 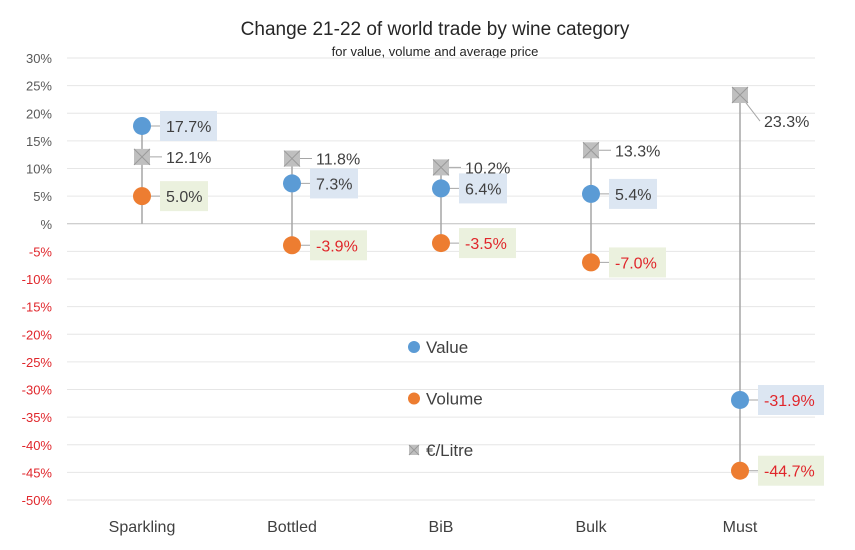 I want to click on legend-label: Value, so click(x=447, y=347).